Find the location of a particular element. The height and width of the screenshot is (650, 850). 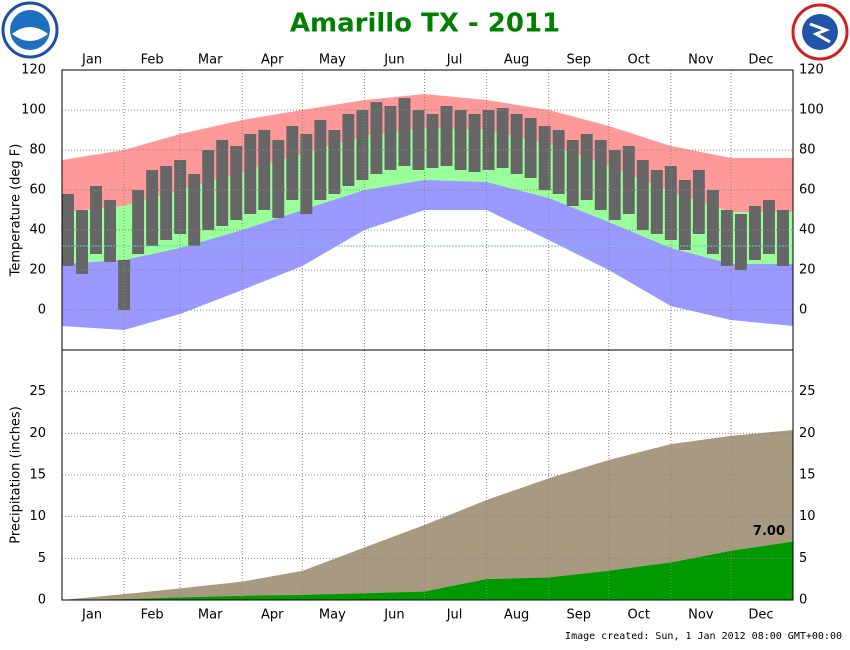

y-axis-label: Temperature (deg F) is located at coordinates (16, 211).